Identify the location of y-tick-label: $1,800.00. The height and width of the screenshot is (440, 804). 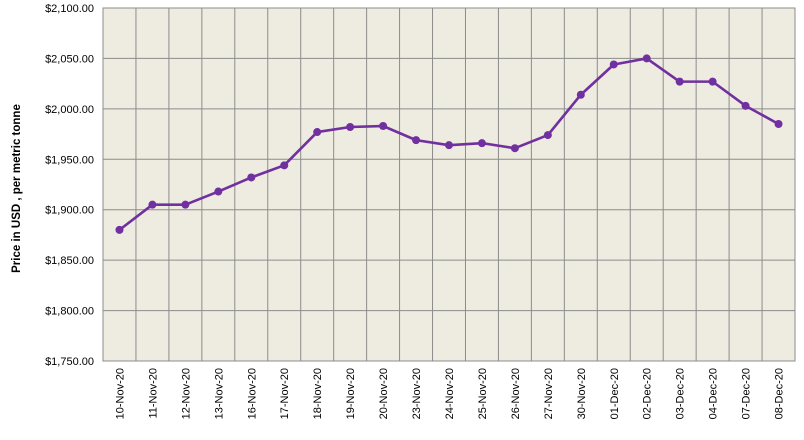
(69, 312).